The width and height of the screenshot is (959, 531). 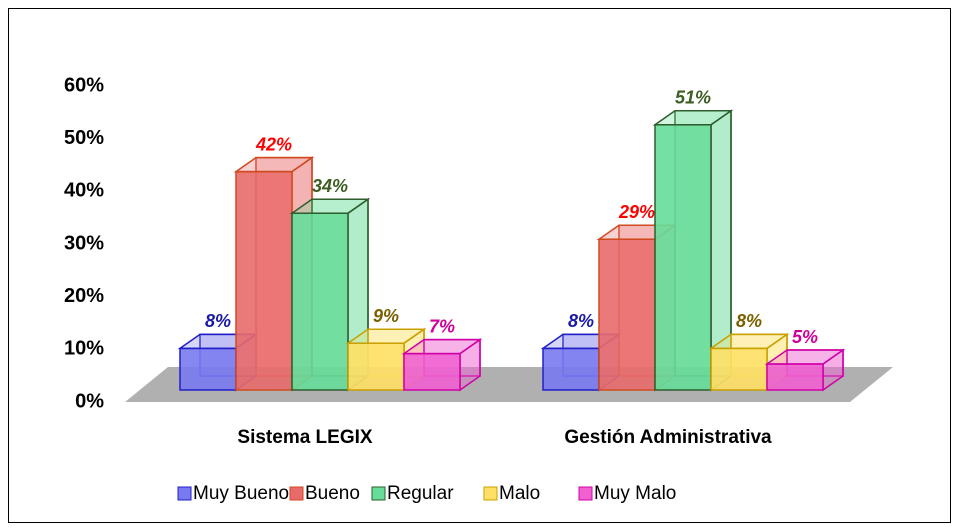 I want to click on value-label: 7%, so click(x=442, y=326).